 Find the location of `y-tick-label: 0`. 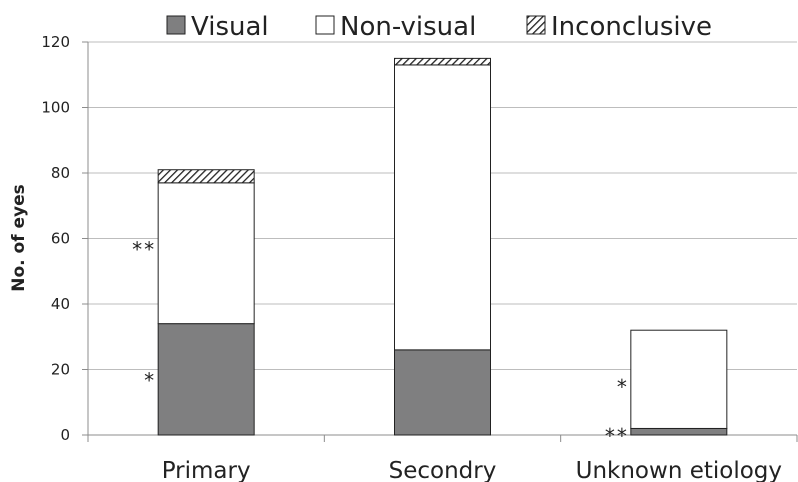

y-tick-label: 0 is located at coordinates (65, 435).